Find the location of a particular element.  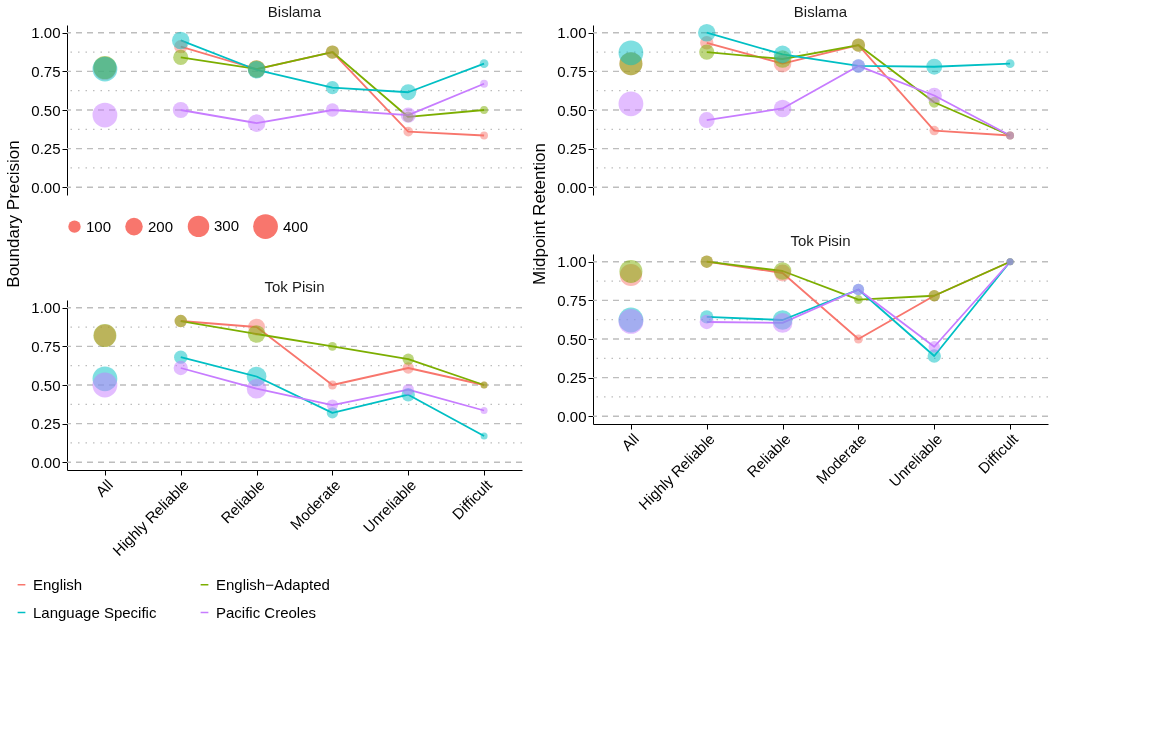

legend-label: 100 is located at coordinates (99, 226).